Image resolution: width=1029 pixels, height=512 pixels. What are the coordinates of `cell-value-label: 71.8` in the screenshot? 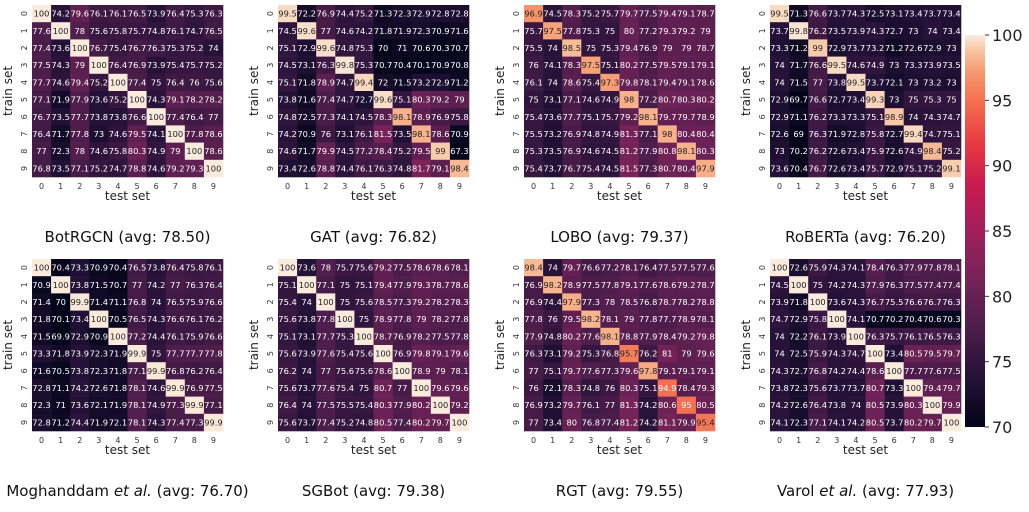 It's located at (118, 388).